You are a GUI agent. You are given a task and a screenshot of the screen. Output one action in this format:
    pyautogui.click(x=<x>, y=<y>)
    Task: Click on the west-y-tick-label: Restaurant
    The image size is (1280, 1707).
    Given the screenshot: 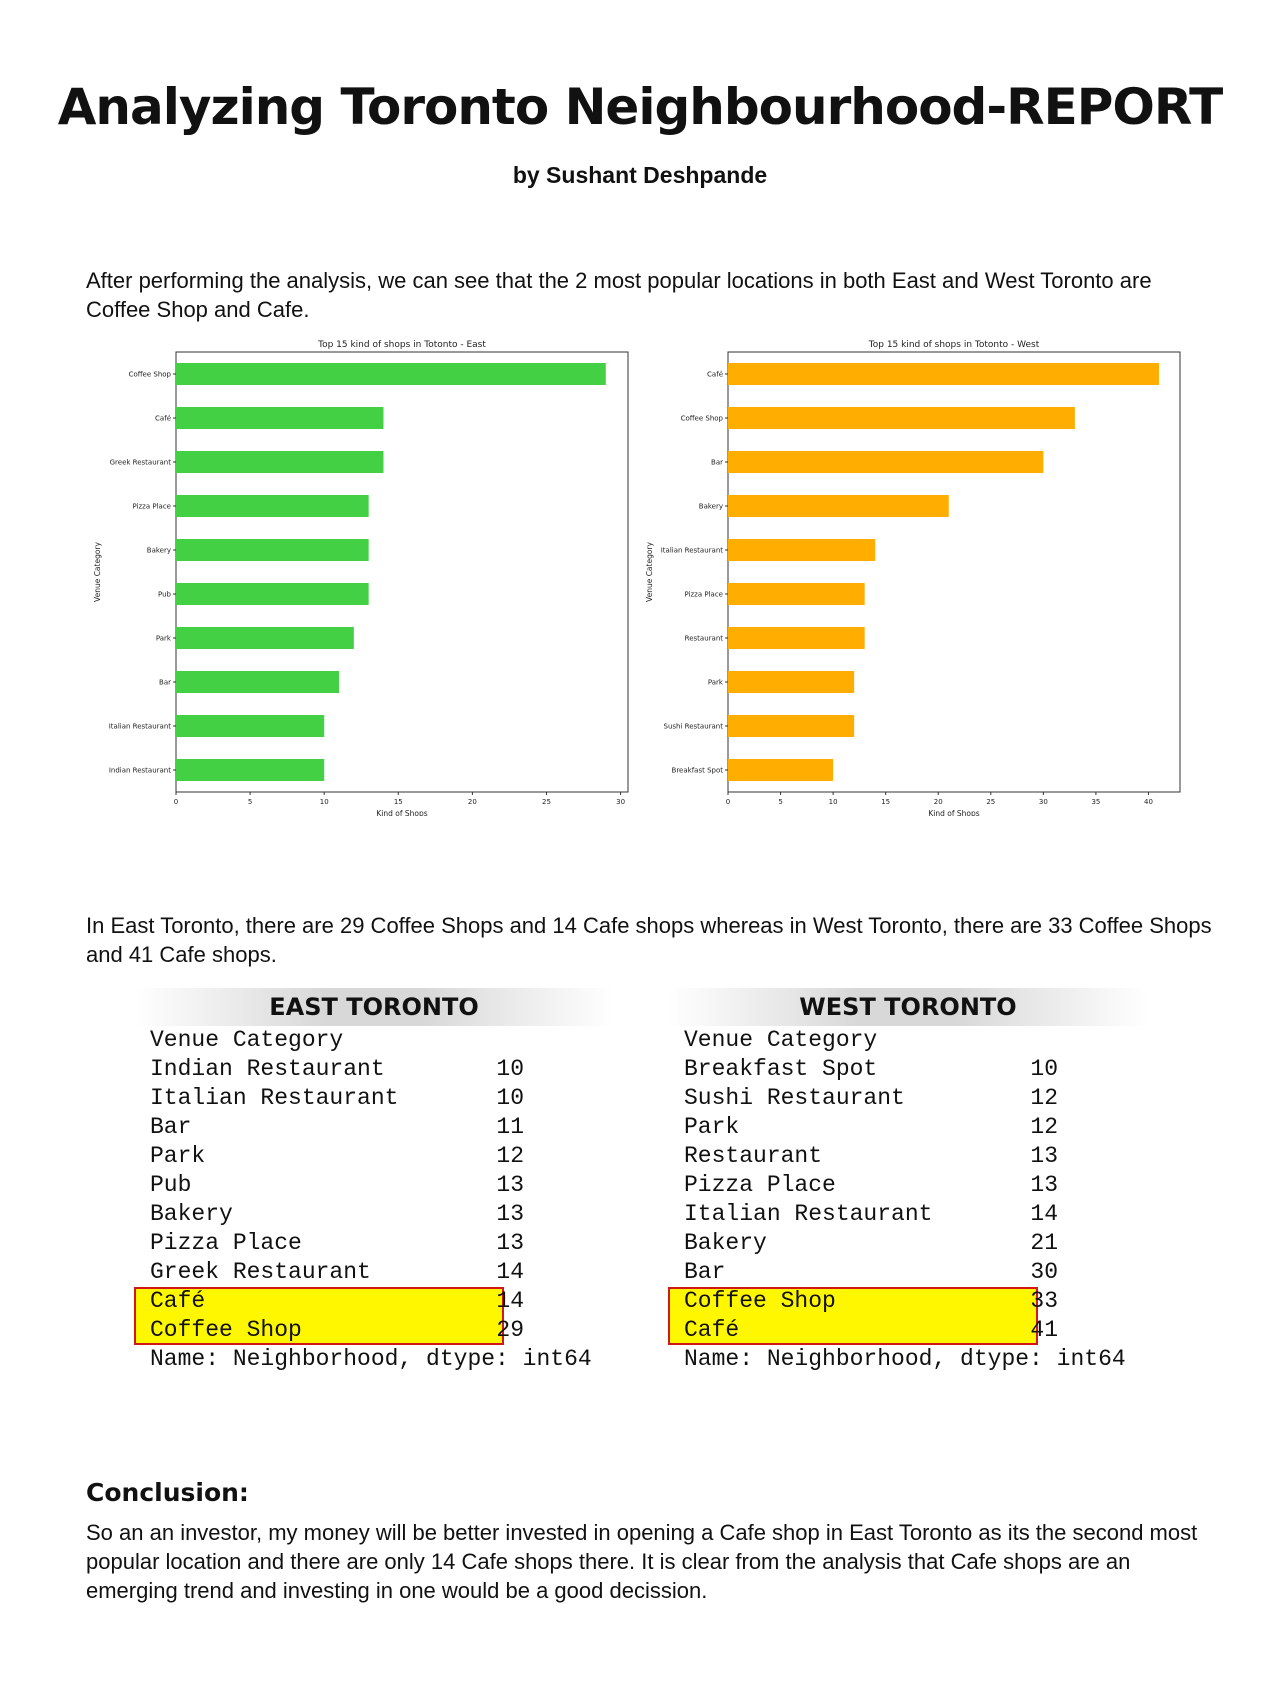 What is the action you would take?
    pyautogui.click(x=704, y=639)
    